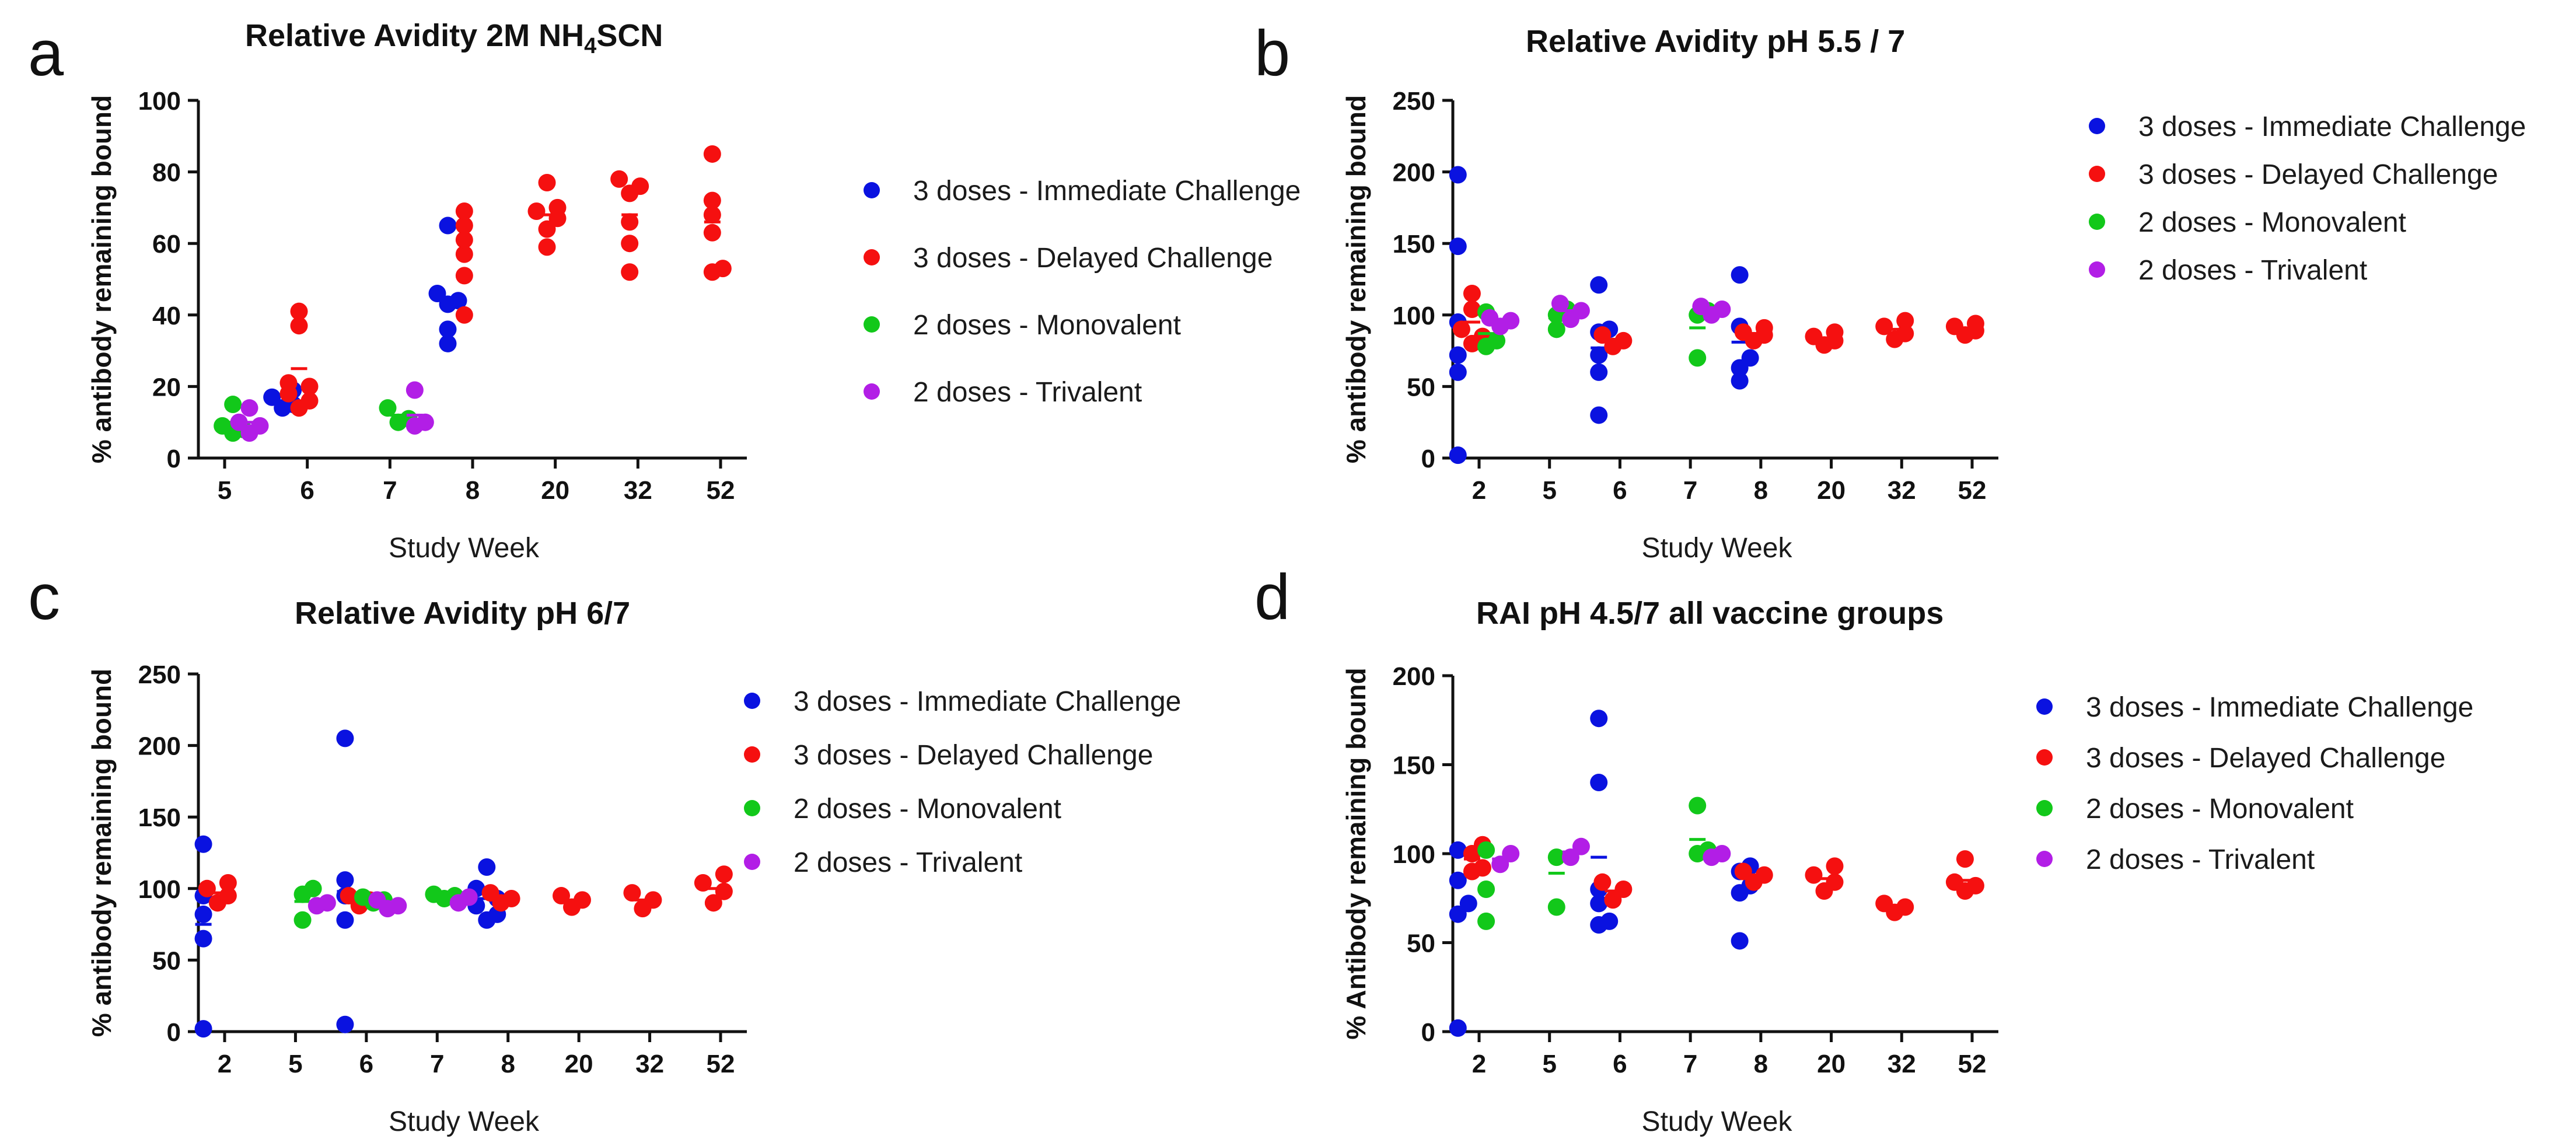 The image size is (2576, 1139). I want to click on y-tick-label: 20, so click(166, 387).